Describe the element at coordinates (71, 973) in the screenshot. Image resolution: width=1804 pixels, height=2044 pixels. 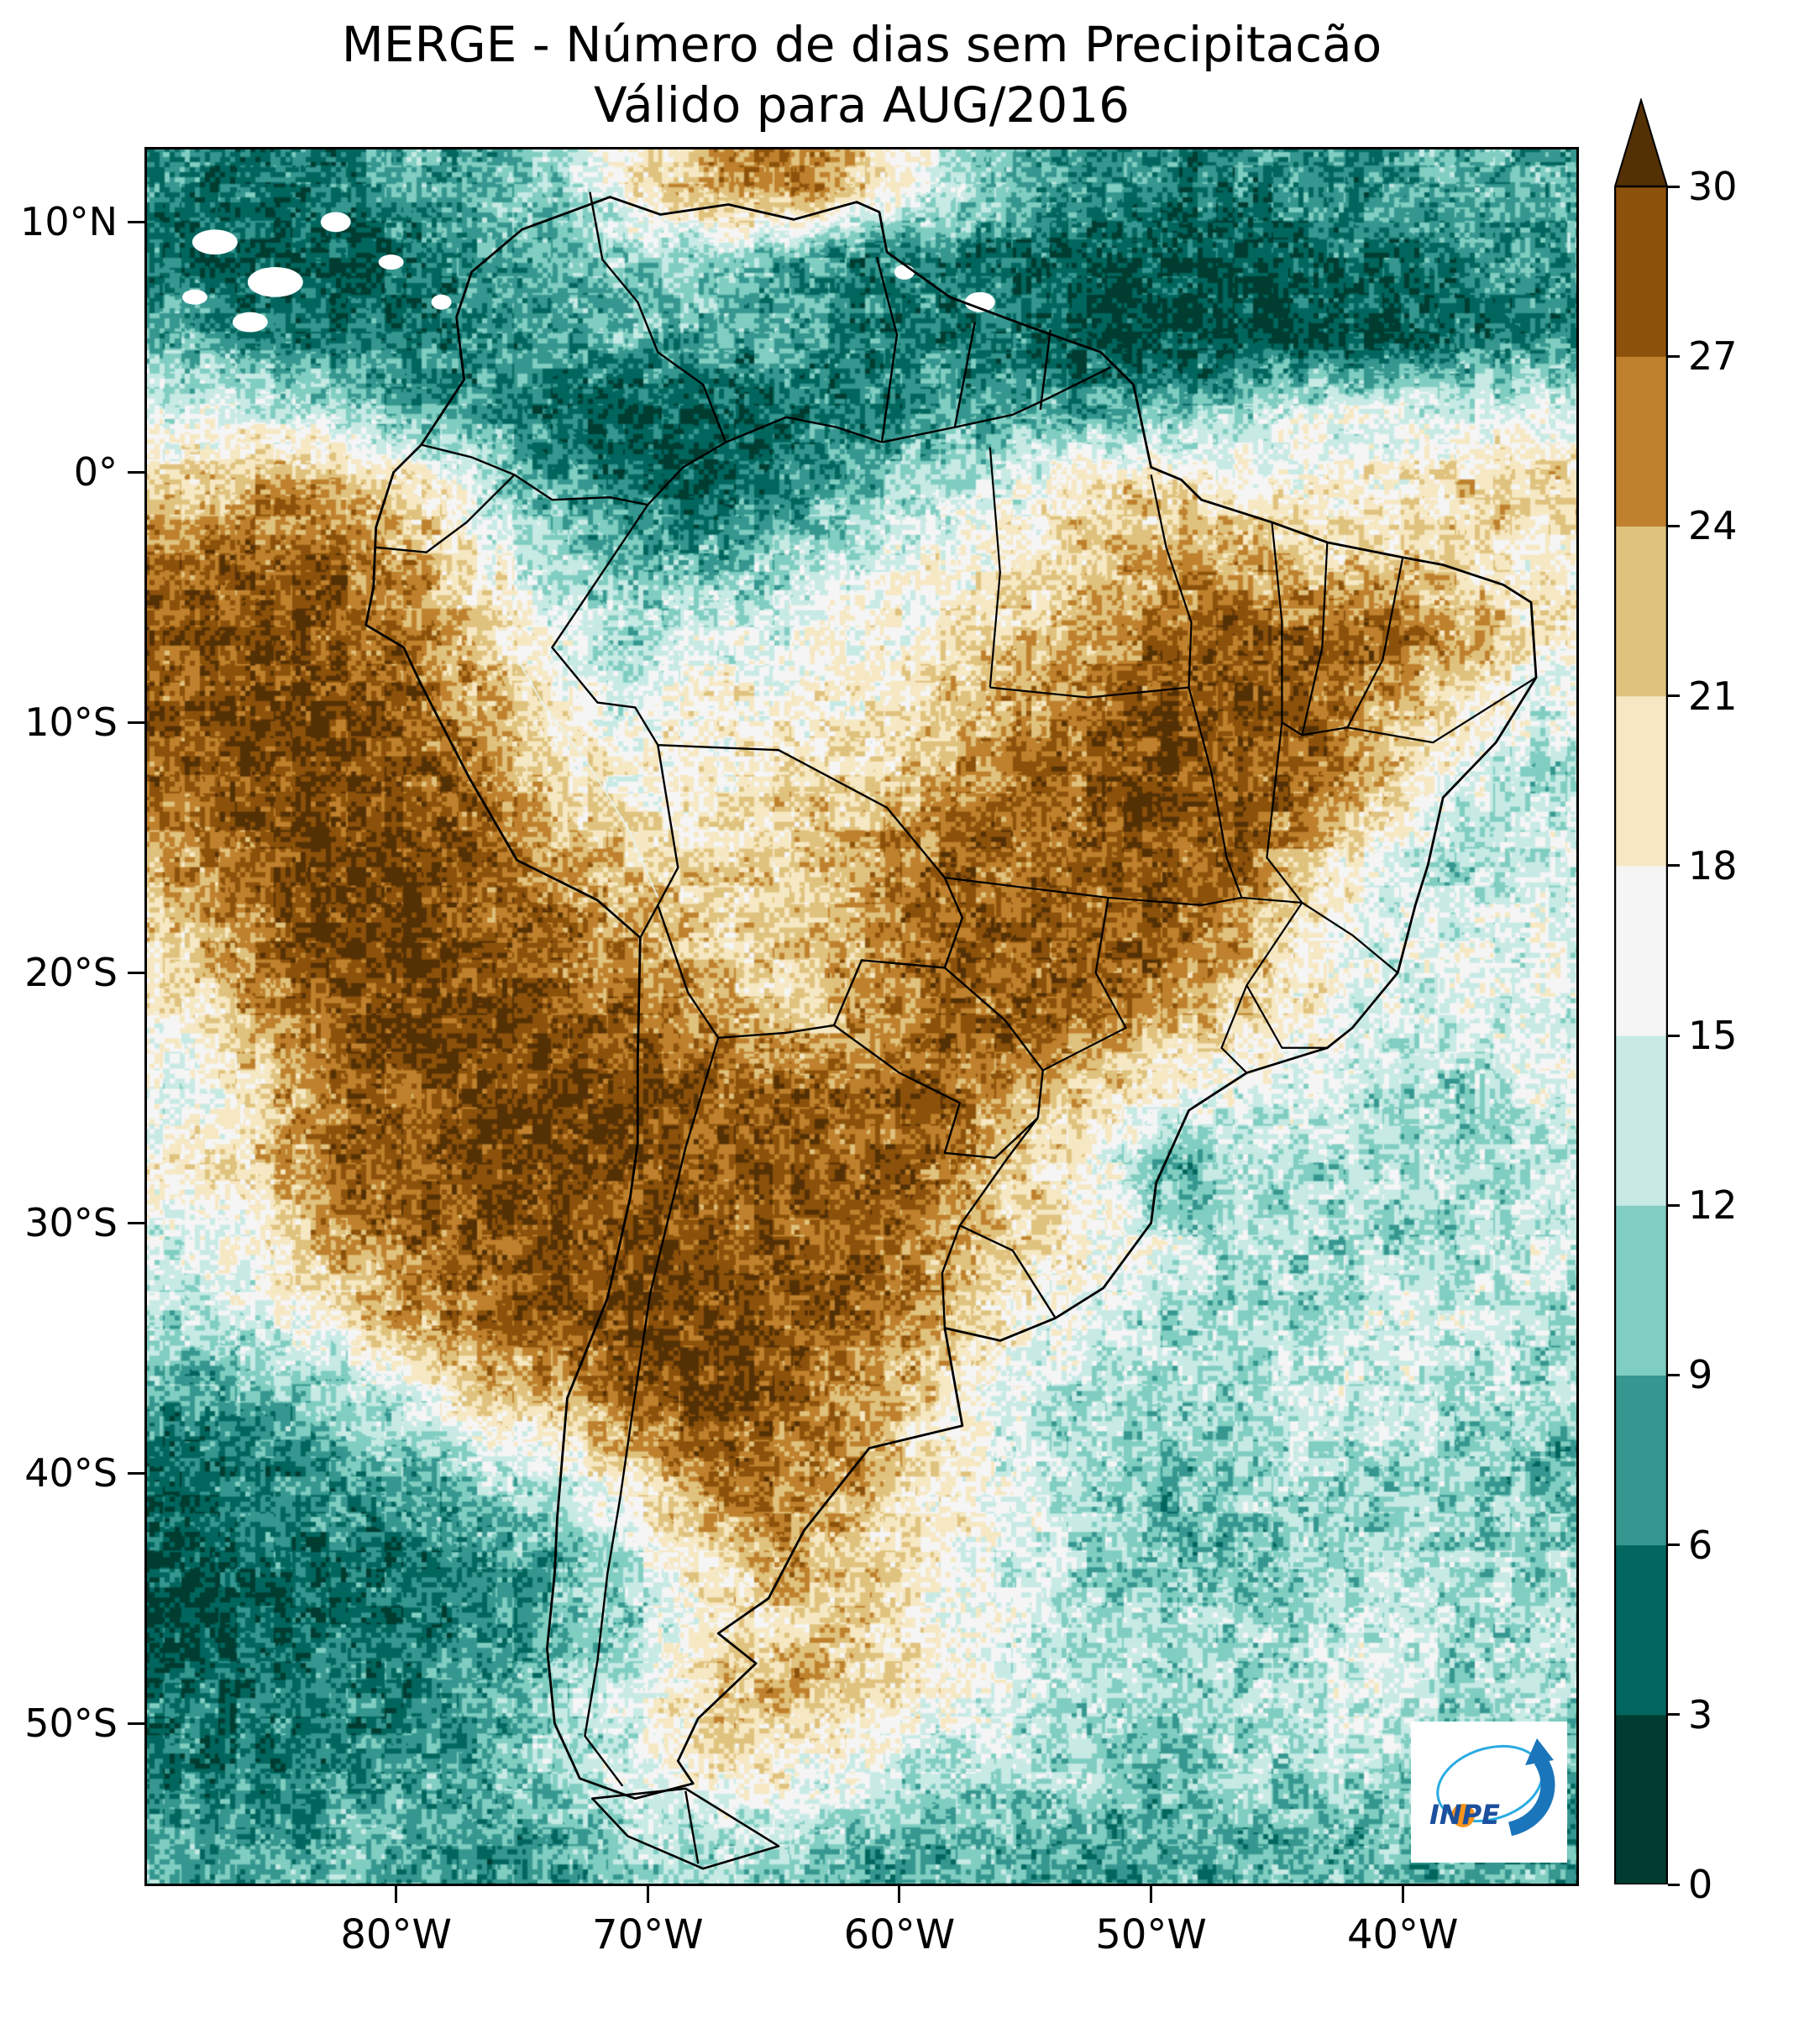
I see `y-tick-label: 20°S` at that location.